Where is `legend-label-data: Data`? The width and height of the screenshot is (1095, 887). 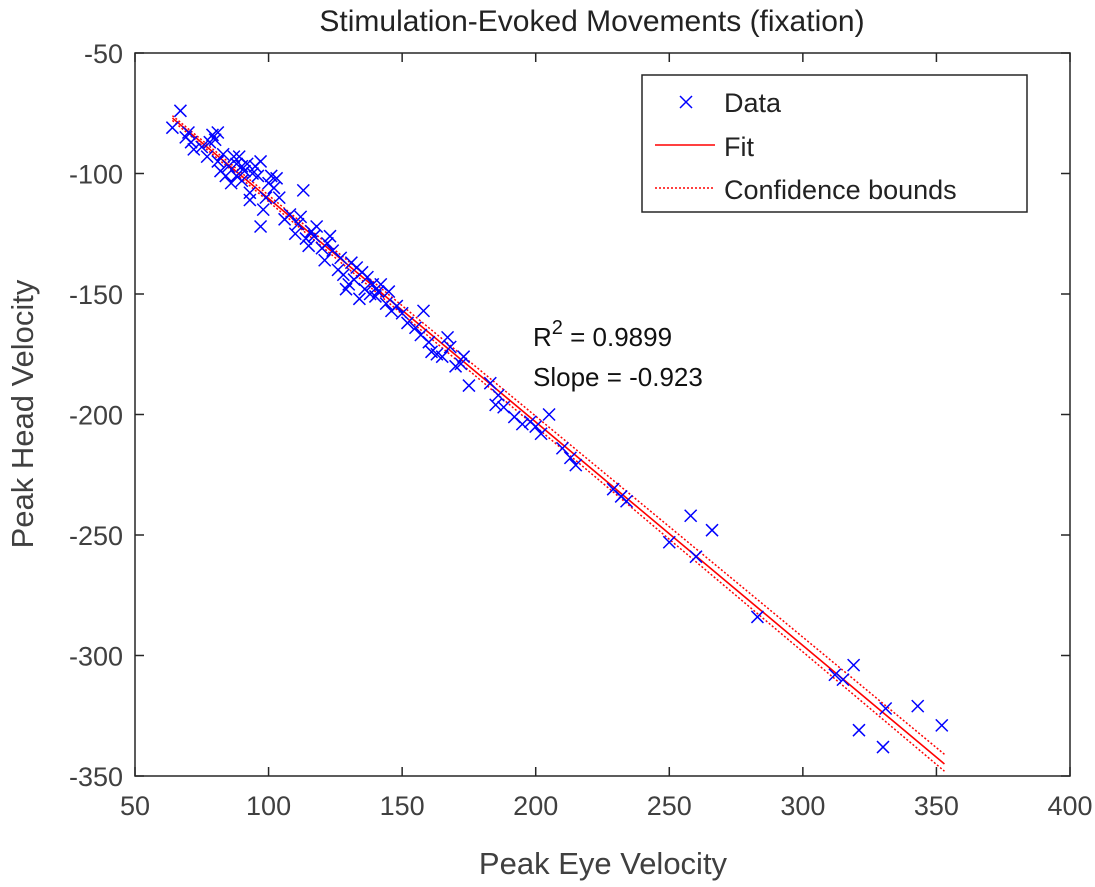
legend-label-data: Data is located at coordinates (753, 103).